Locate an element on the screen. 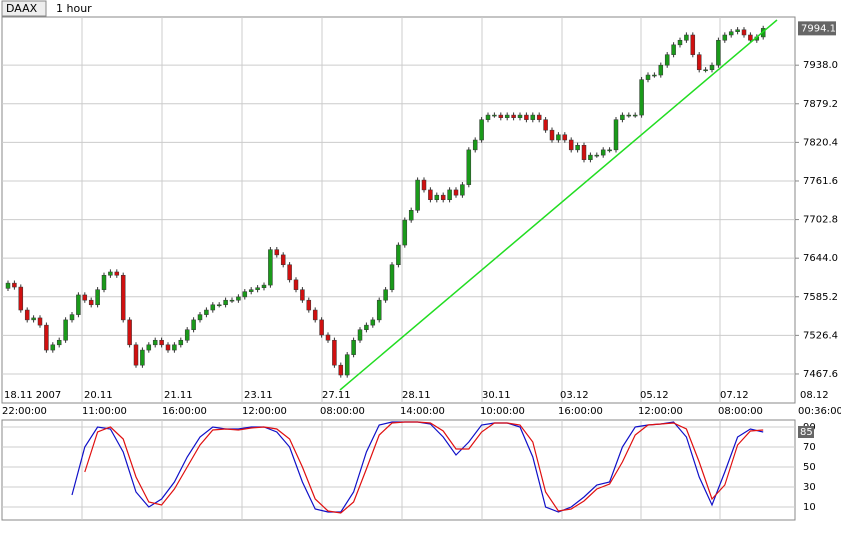  y-tick-label: 50 is located at coordinates (809, 467).